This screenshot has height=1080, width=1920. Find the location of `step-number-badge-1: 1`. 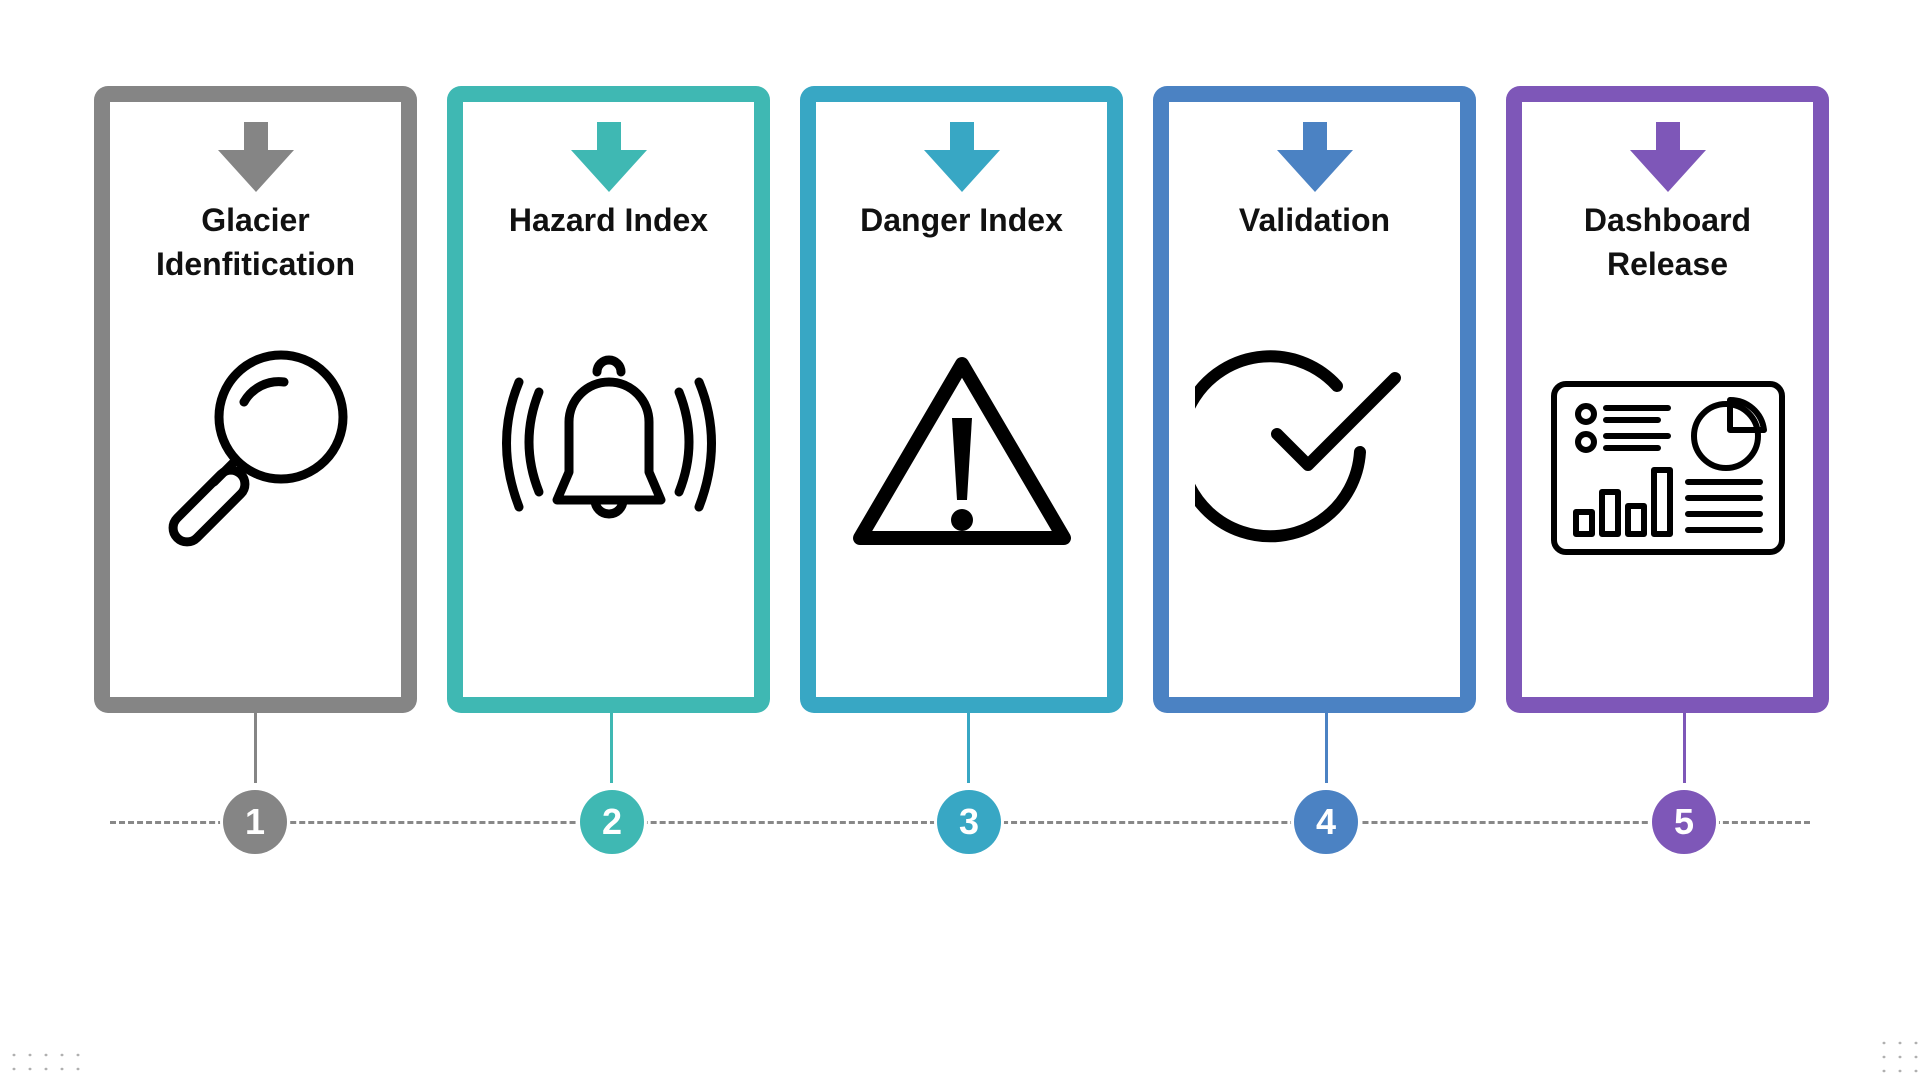

step-number-badge-1: 1 is located at coordinates (255, 822).